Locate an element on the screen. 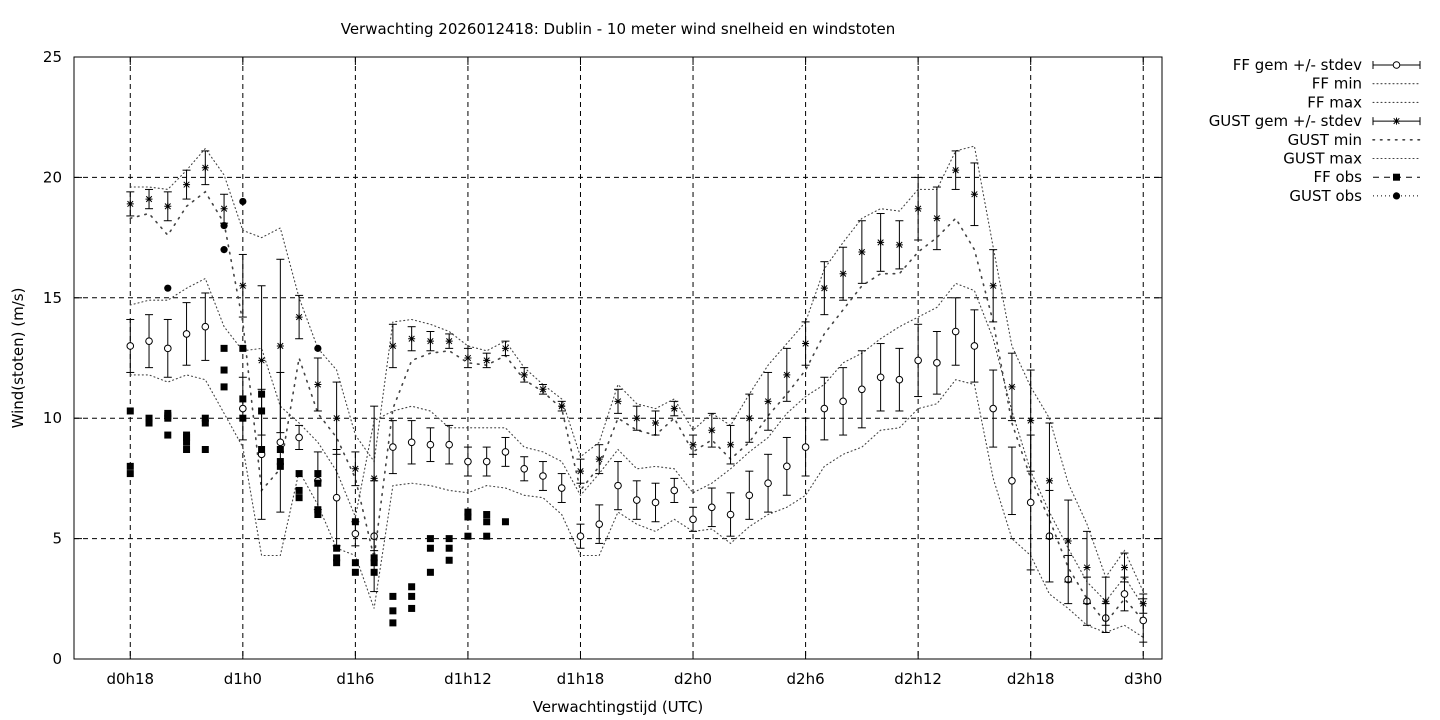  x-tick-label: d1h6 is located at coordinates (355, 679).